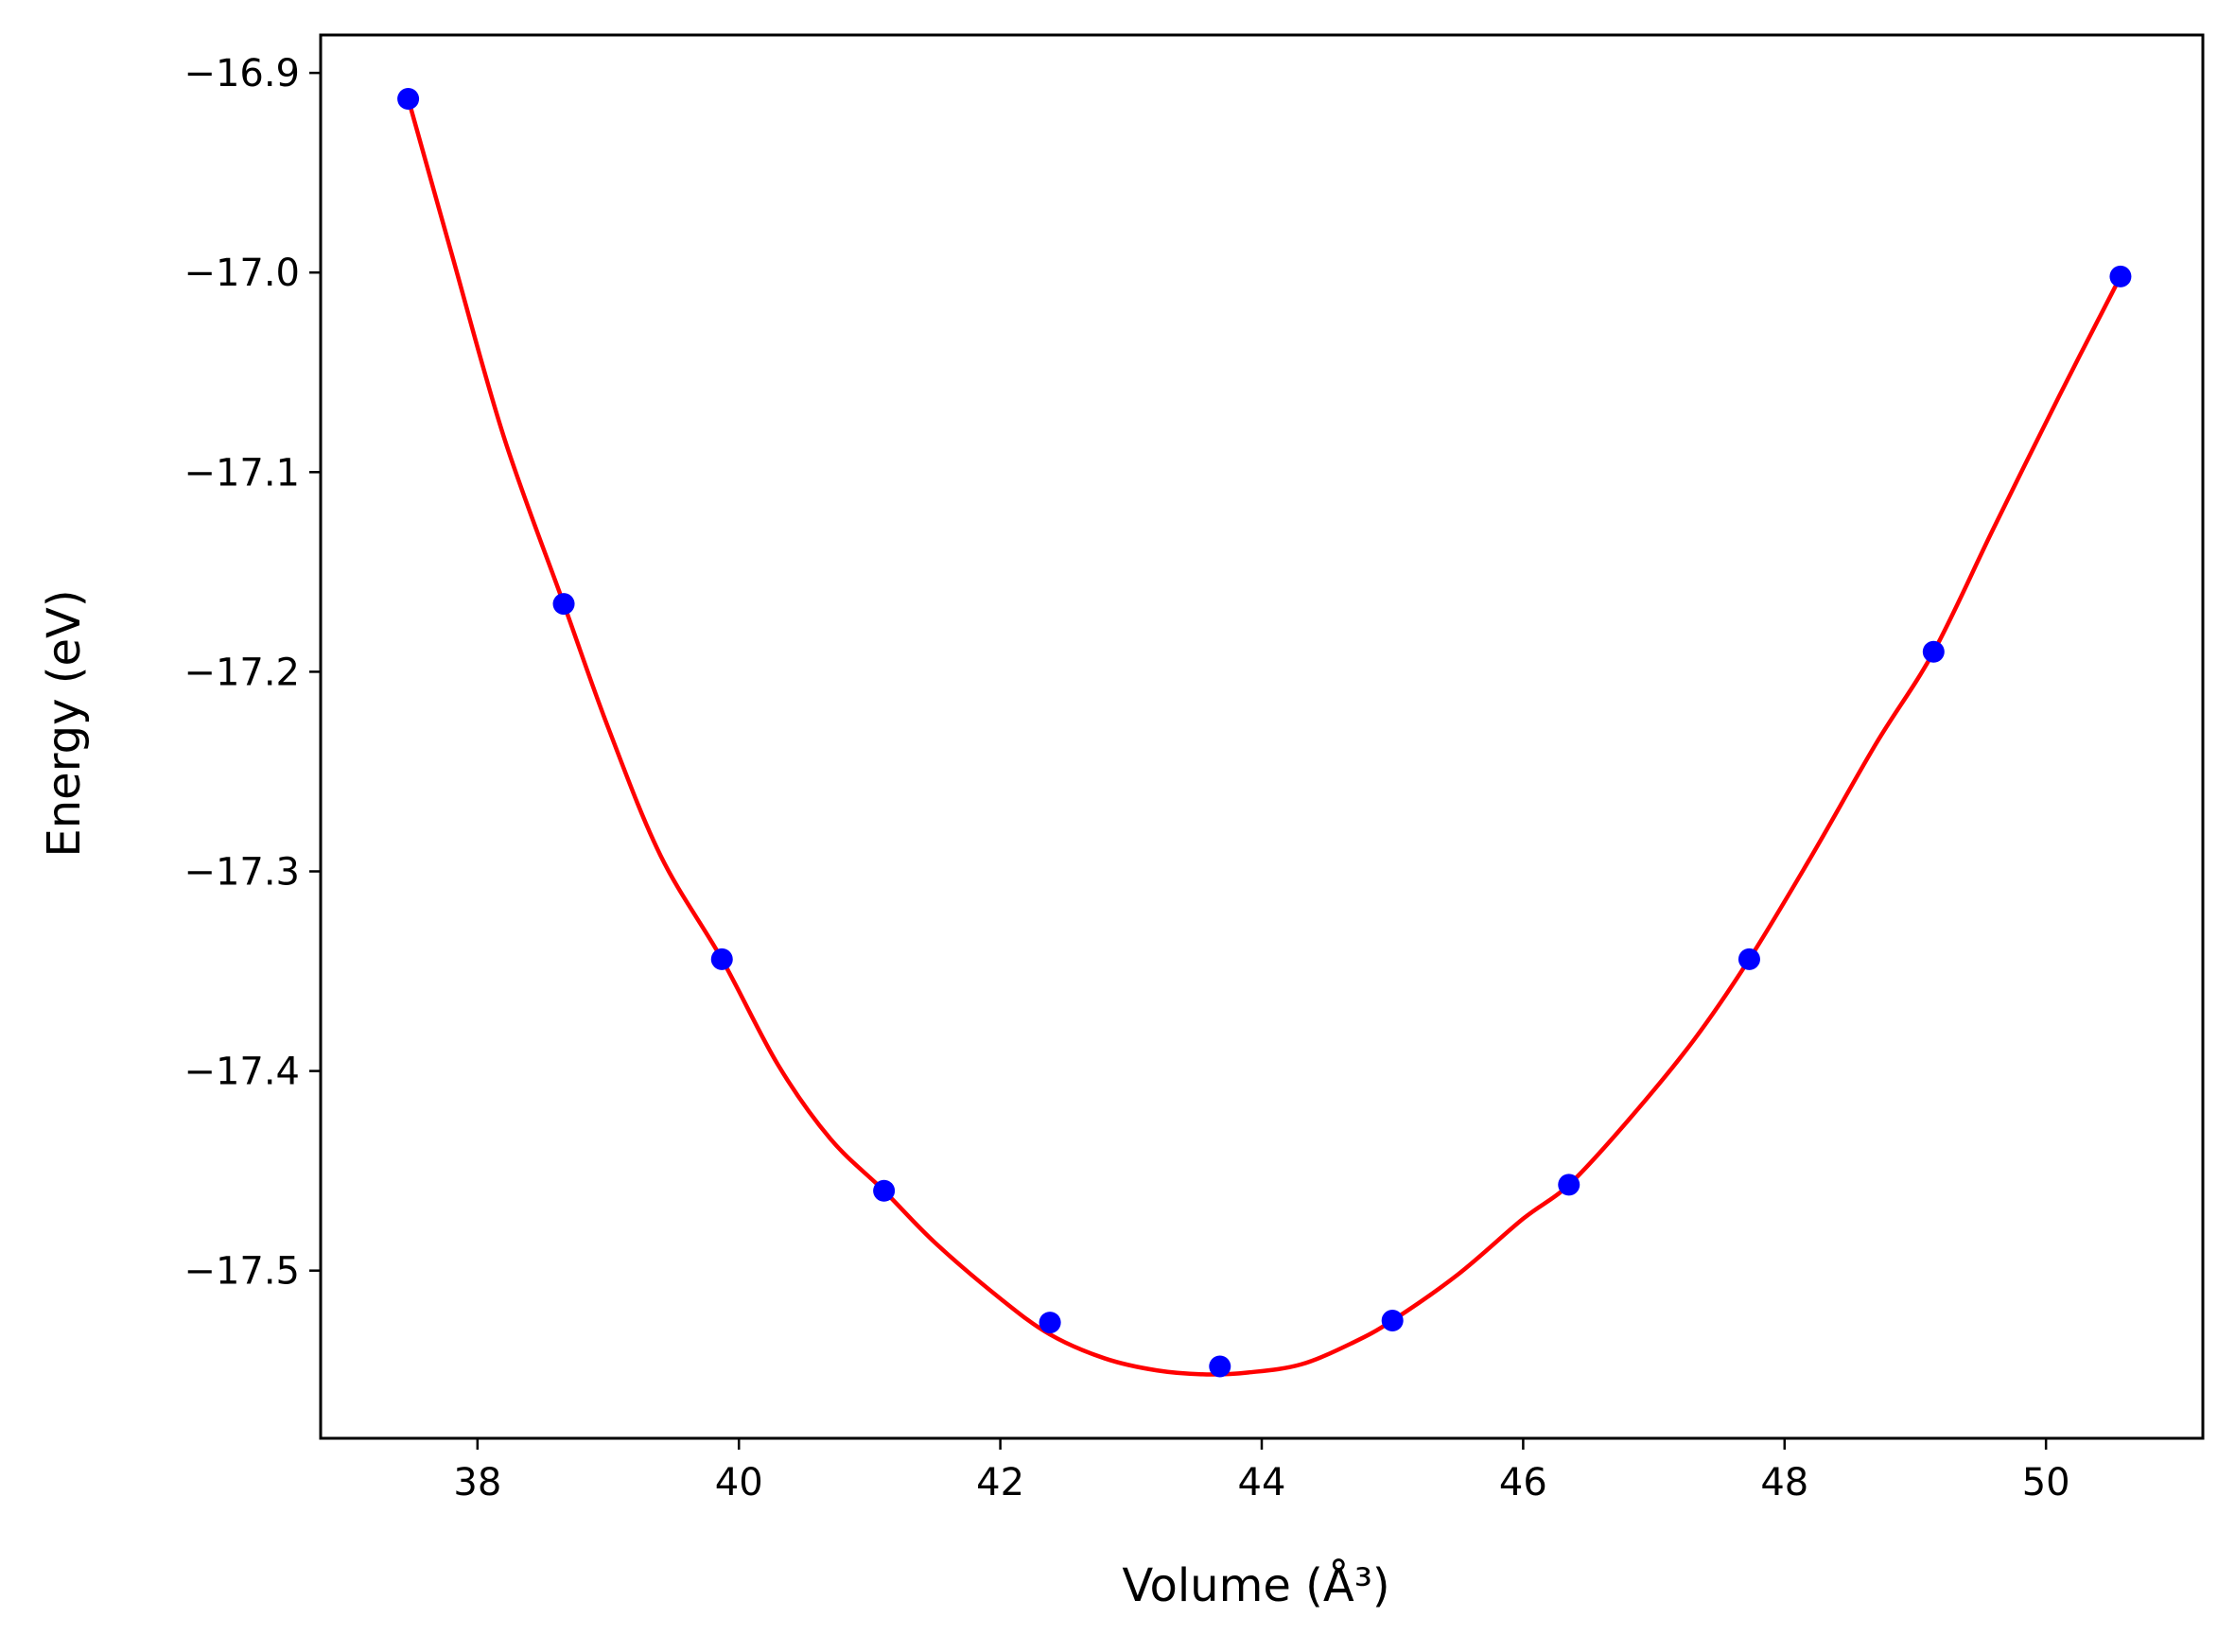 The height and width of the screenshot is (1652, 2235). I want to click on y-tick-label: −16.9, so click(241, 74).